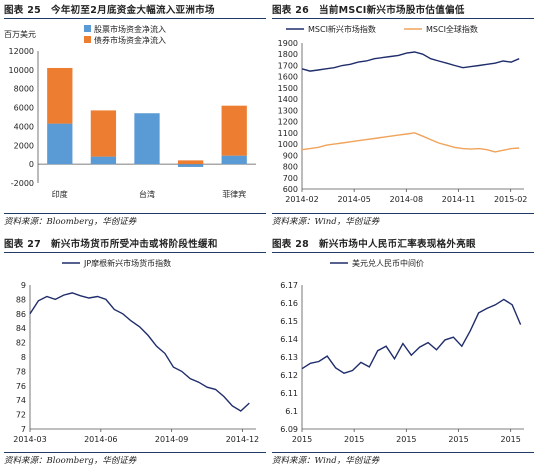 The width and height of the screenshot is (537, 466). What do you see at coordinates (21, 328) in the screenshot?
I see `y-tick-label: 84` at bounding box center [21, 328].